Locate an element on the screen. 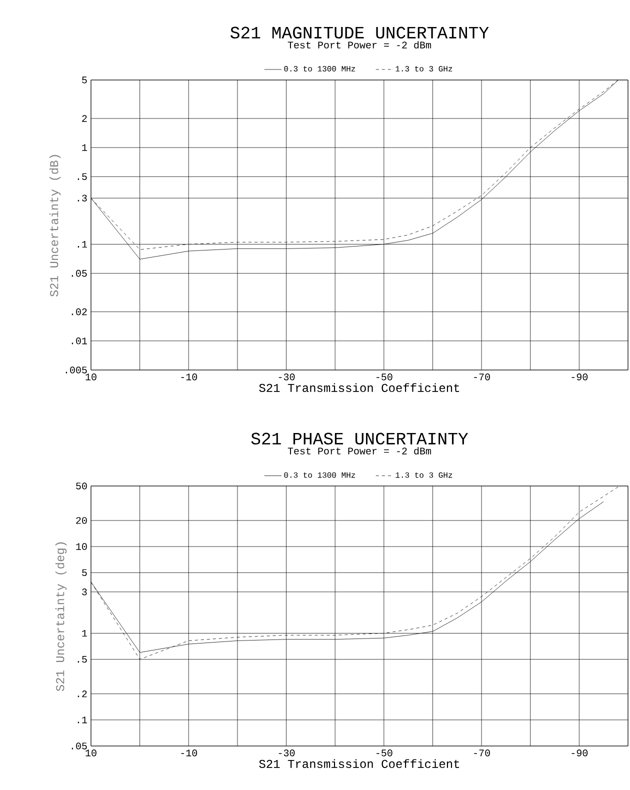 Image resolution: width=630 pixels, height=790 pixels. y-tick-label: .01 is located at coordinates (79, 341).